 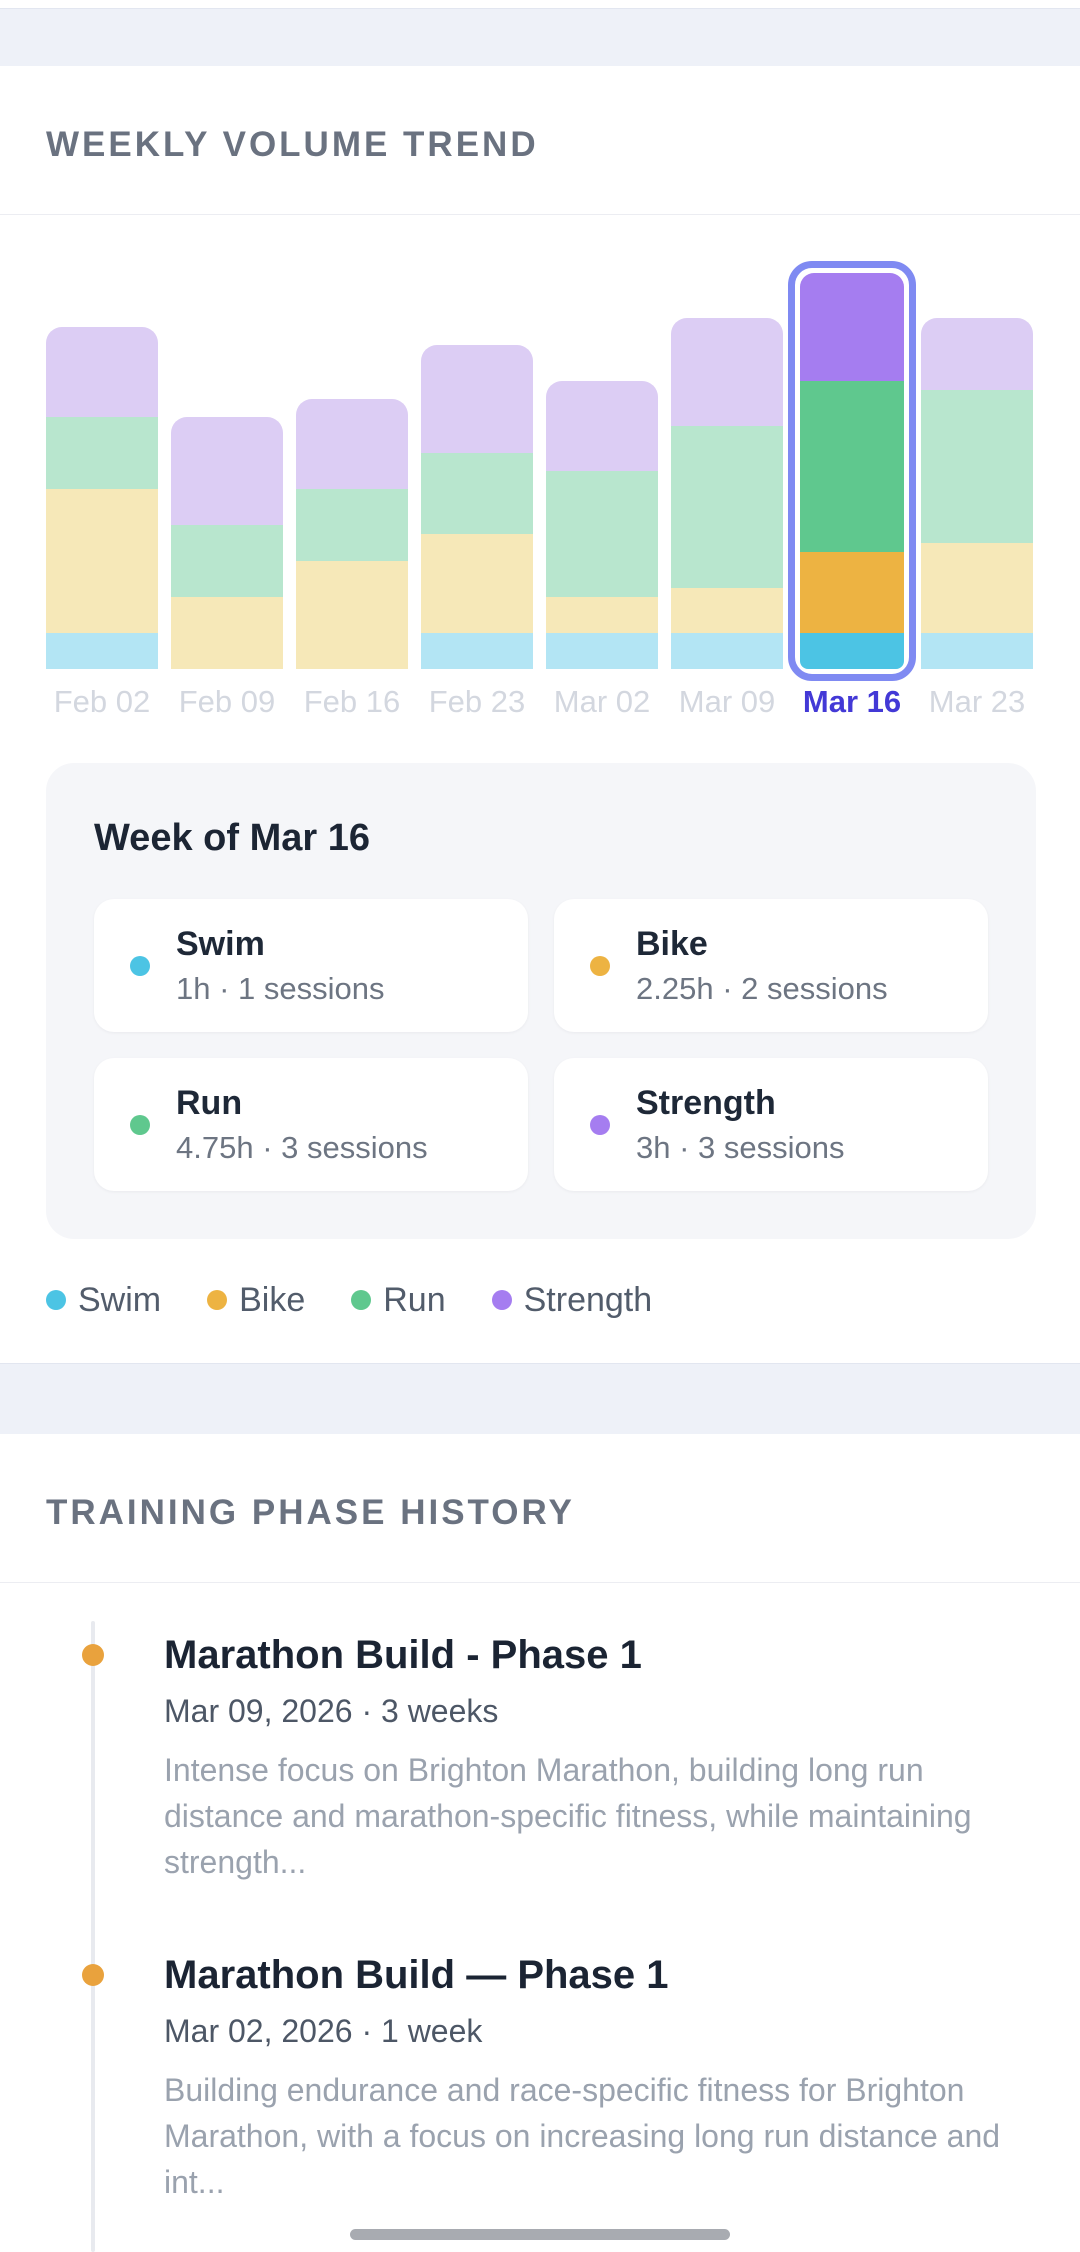 What do you see at coordinates (209, 1103) in the screenshot?
I see `stat-sport-name: Run` at bounding box center [209, 1103].